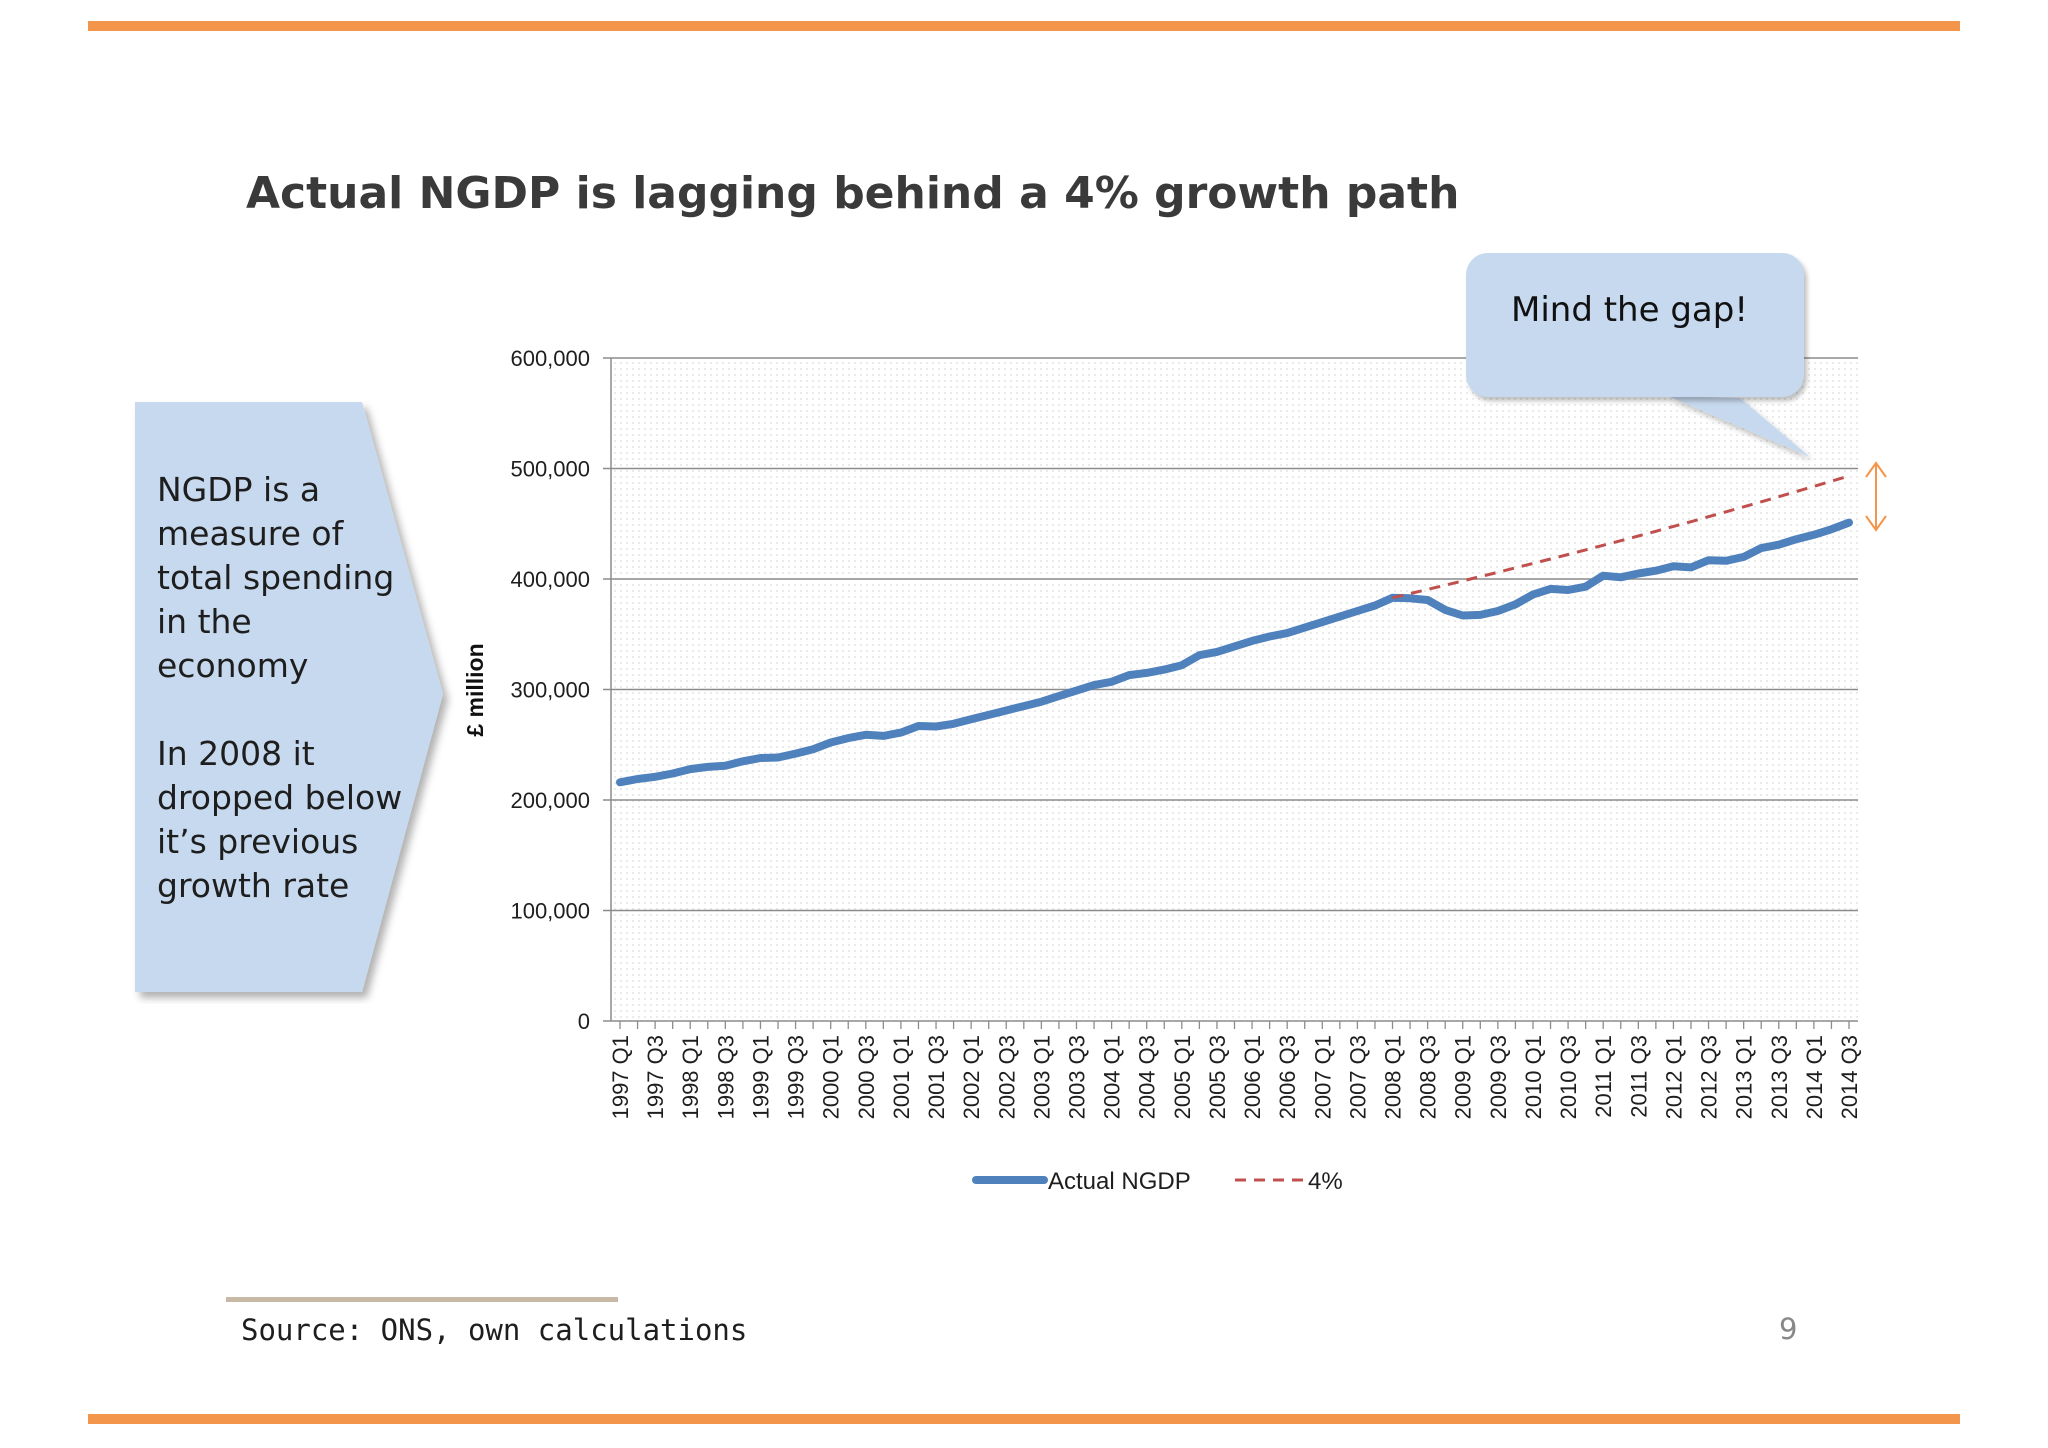 The height and width of the screenshot is (1448, 2048). I want to click on x-tick-label: 2007 Q3, so click(1357, 1077).